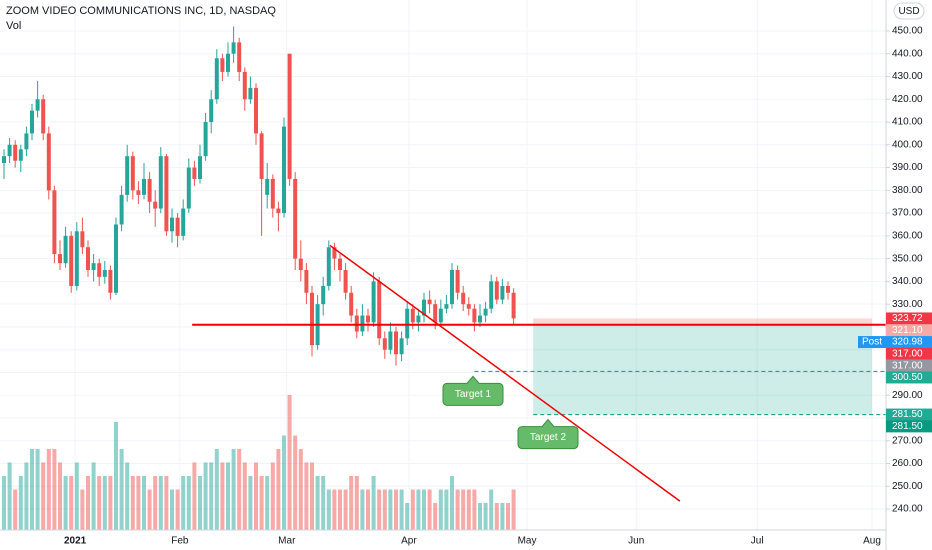 The height and width of the screenshot is (550, 932). I want to click on price-tag: Post, so click(872, 342).